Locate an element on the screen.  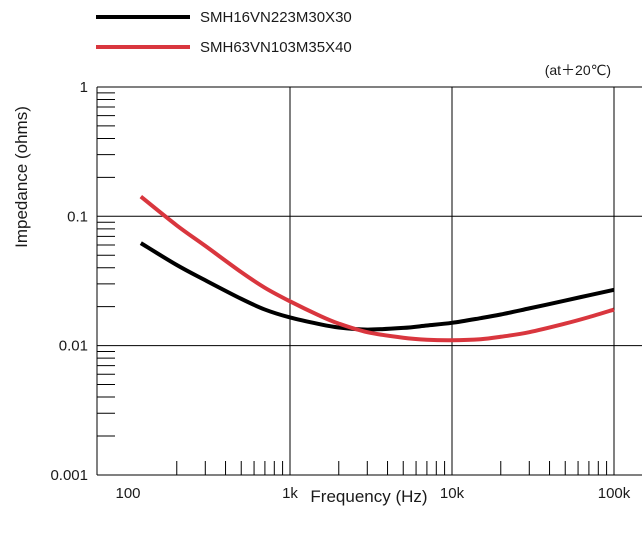
y-tick-label-1: 0.01 is located at coordinates (73, 346).